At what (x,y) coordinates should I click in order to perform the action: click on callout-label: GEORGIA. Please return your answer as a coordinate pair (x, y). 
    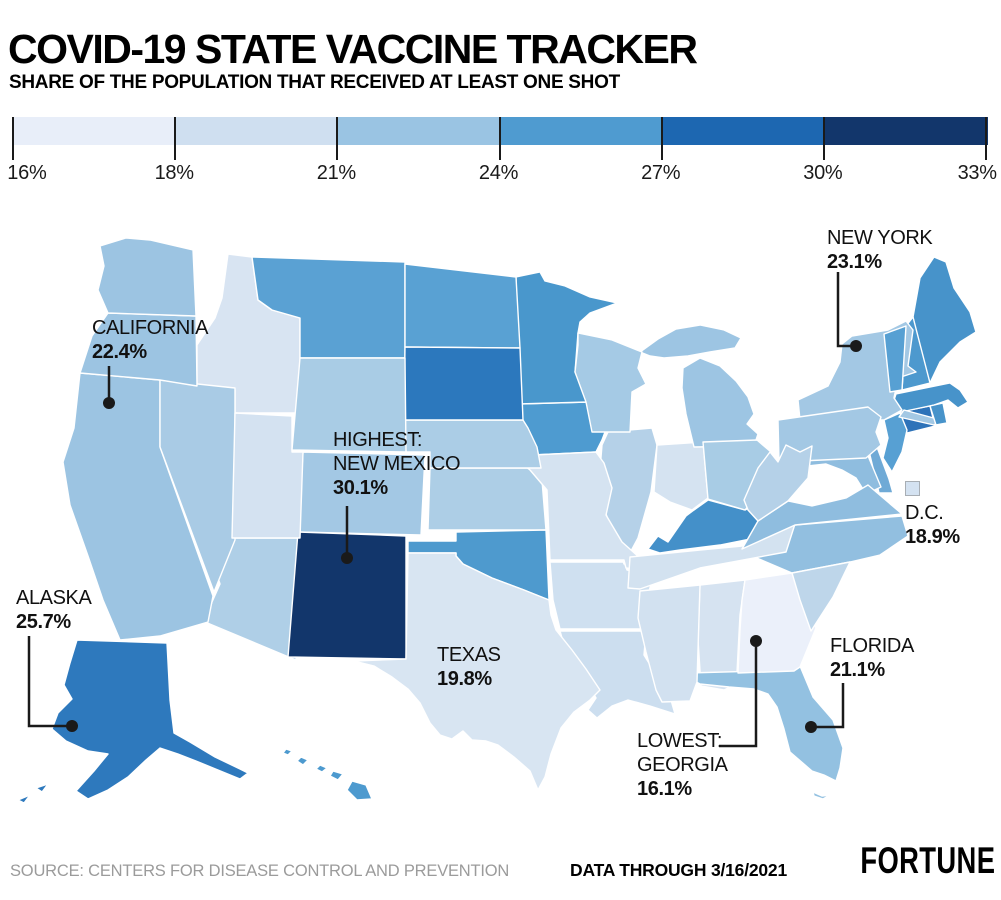
    Looking at the image, I should click on (682, 765).